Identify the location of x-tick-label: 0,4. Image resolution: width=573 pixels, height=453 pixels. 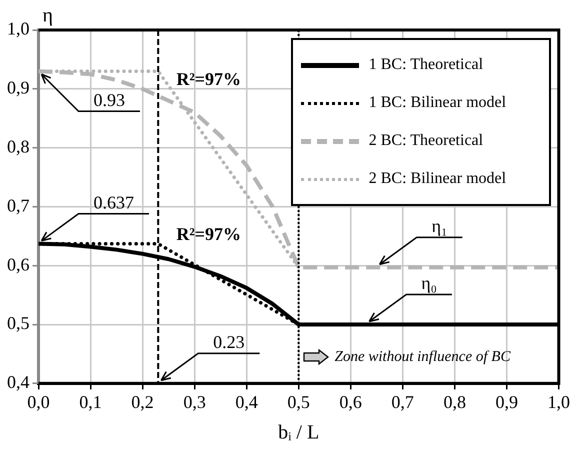
(246, 402).